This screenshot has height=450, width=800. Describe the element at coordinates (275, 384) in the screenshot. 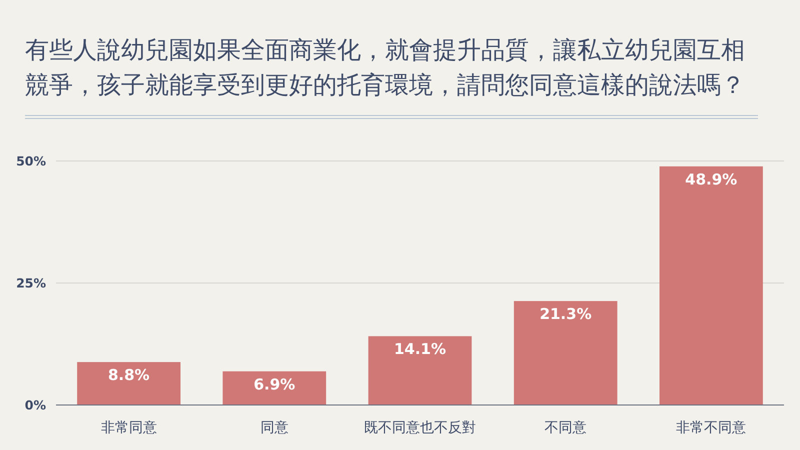

I see `data-label: 6.9%` at that location.